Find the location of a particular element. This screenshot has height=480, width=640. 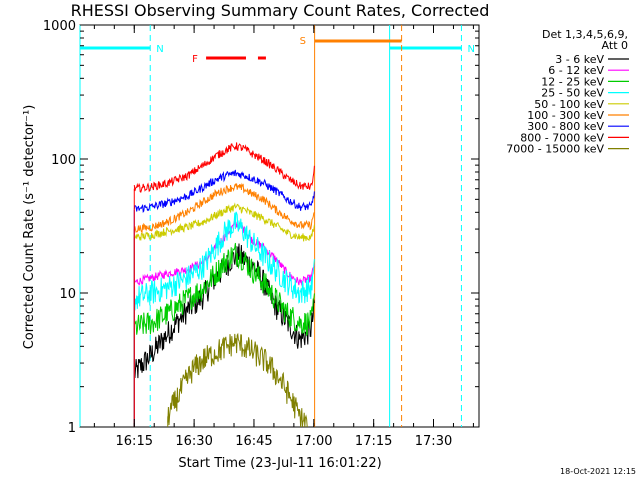

y-tick-label: 1000 is located at coordinates (59, 26).